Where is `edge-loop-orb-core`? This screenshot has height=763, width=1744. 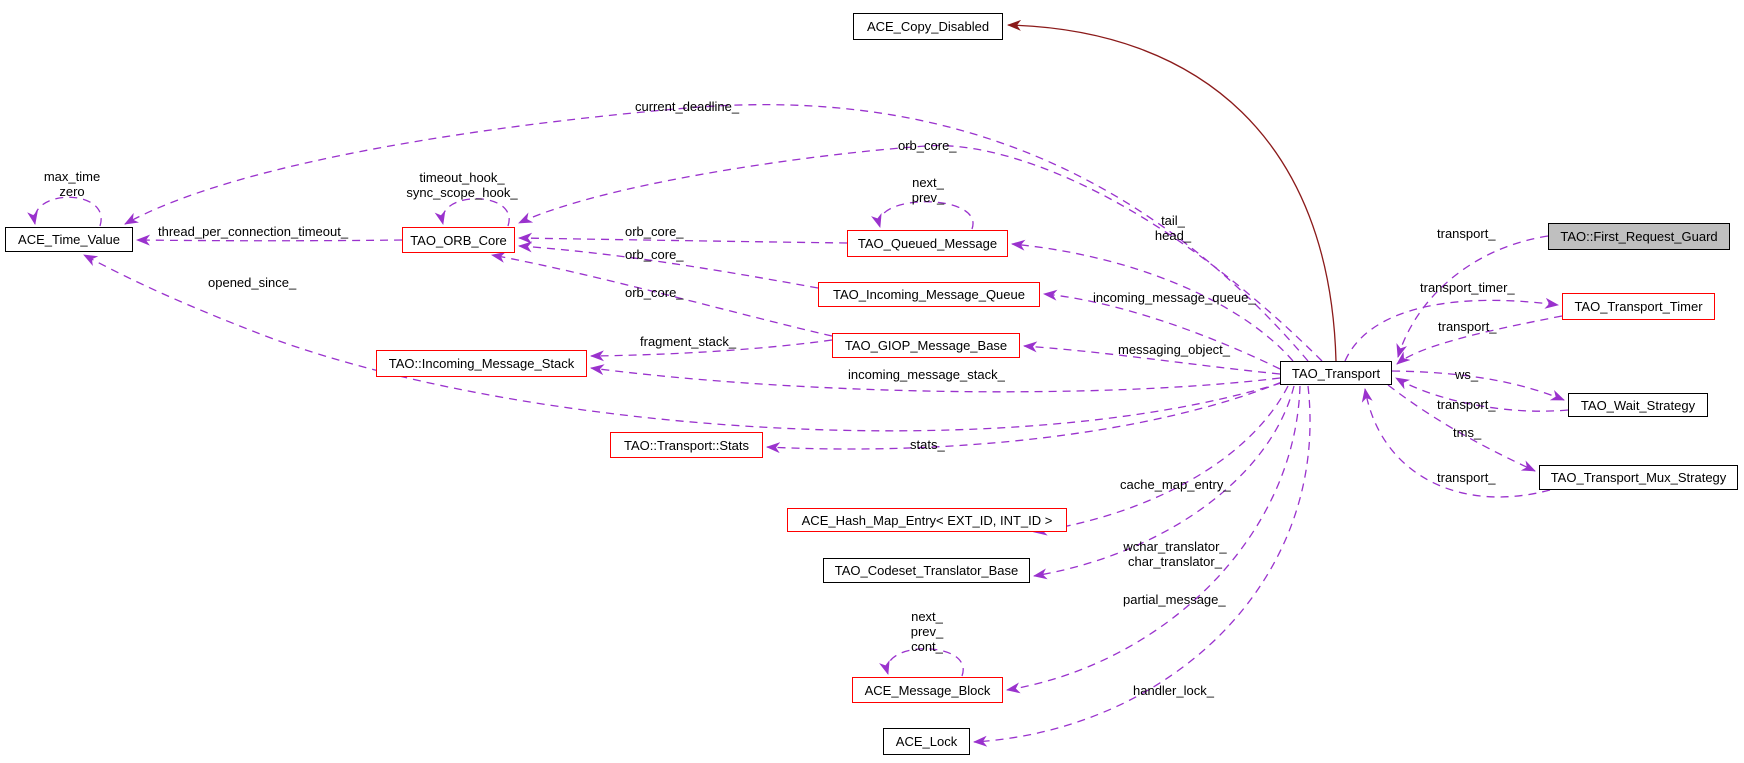 edge-loop-orb-core is located at coordinates (472, 212).